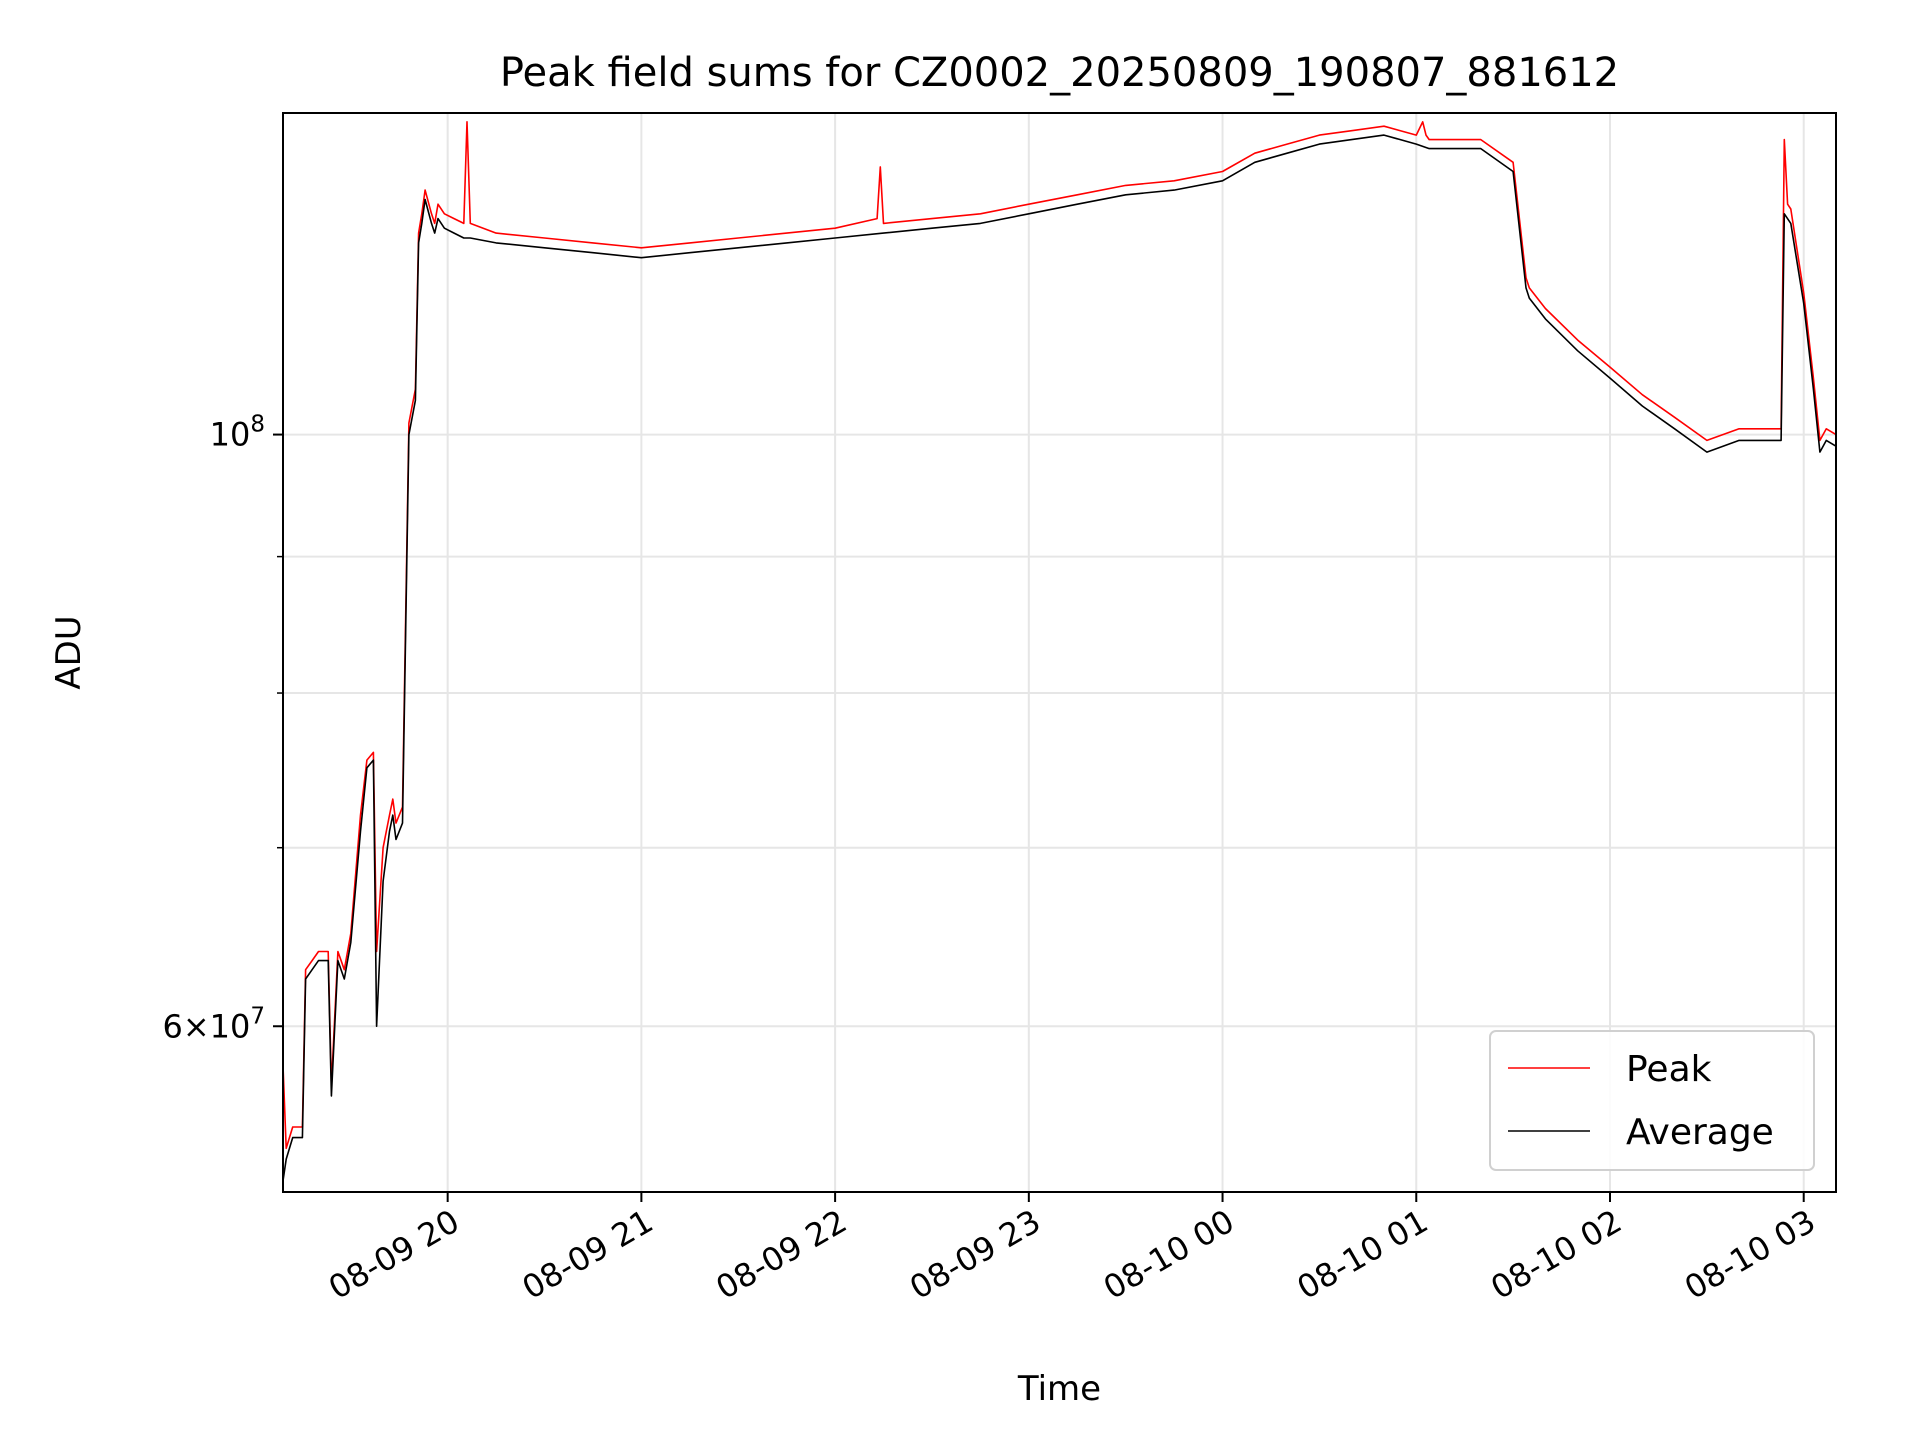  I want to click on legend-label: Average, so click(1700, 1132).